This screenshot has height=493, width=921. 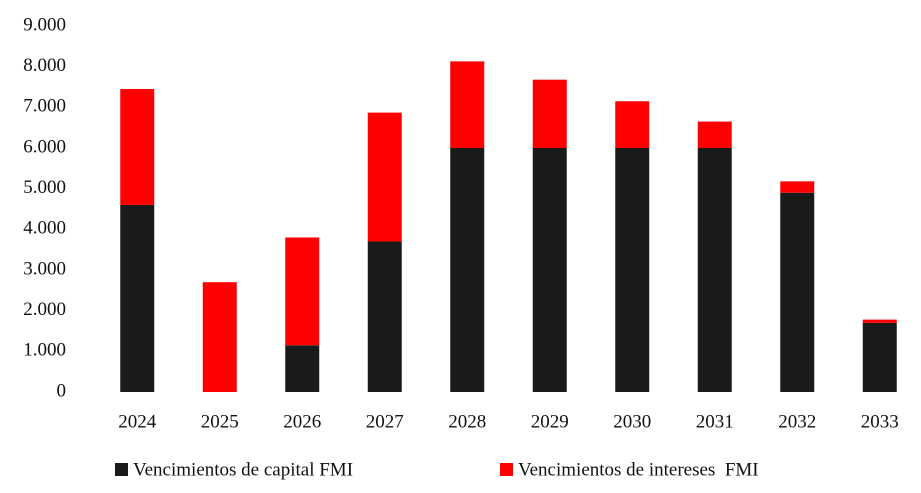 What do you see at coordinates (44, 309) in the screenshot?
I see `y-tick-label: 2.000` at bounding box center [44, 309].